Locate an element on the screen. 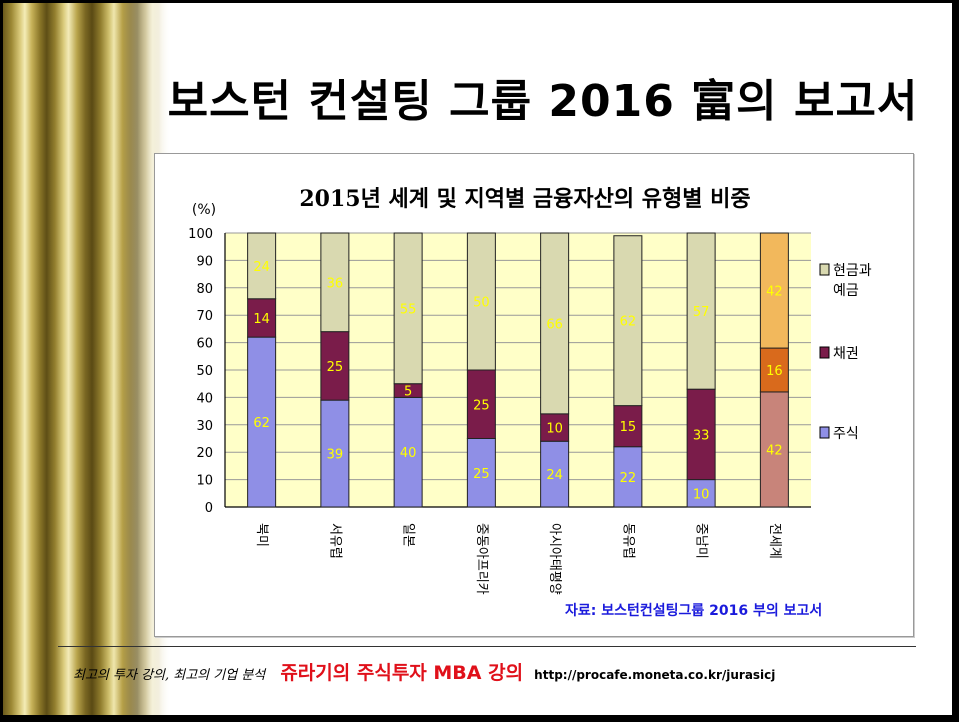 The image size is (959, 722). y-axis-unit-label: (%) is located at coordinates (204, 210).